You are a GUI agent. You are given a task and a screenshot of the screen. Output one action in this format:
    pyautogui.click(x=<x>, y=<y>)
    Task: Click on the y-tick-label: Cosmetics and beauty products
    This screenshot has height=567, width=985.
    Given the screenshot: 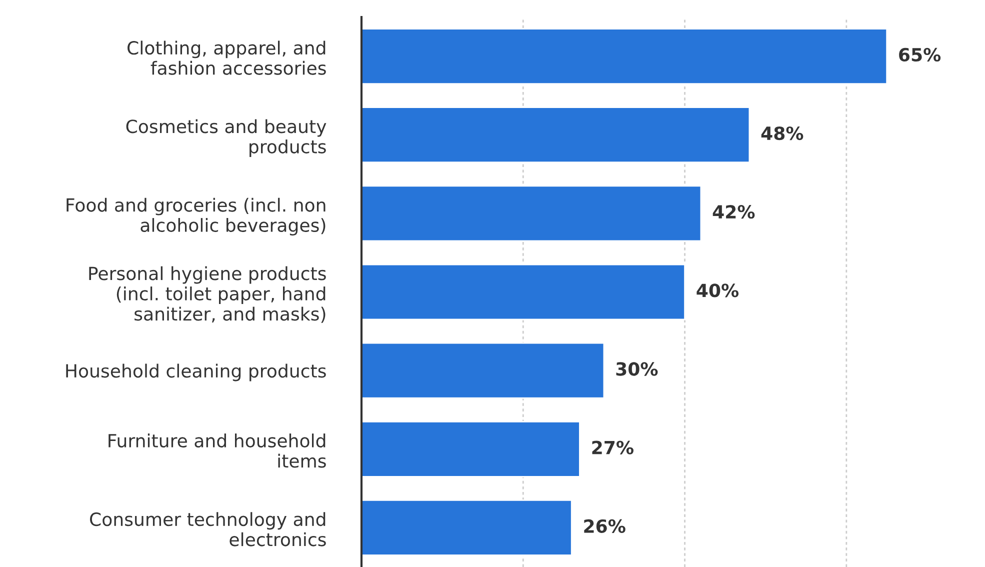 What is the action you would take?
    pyautogui.click(x=226, y=138)
    